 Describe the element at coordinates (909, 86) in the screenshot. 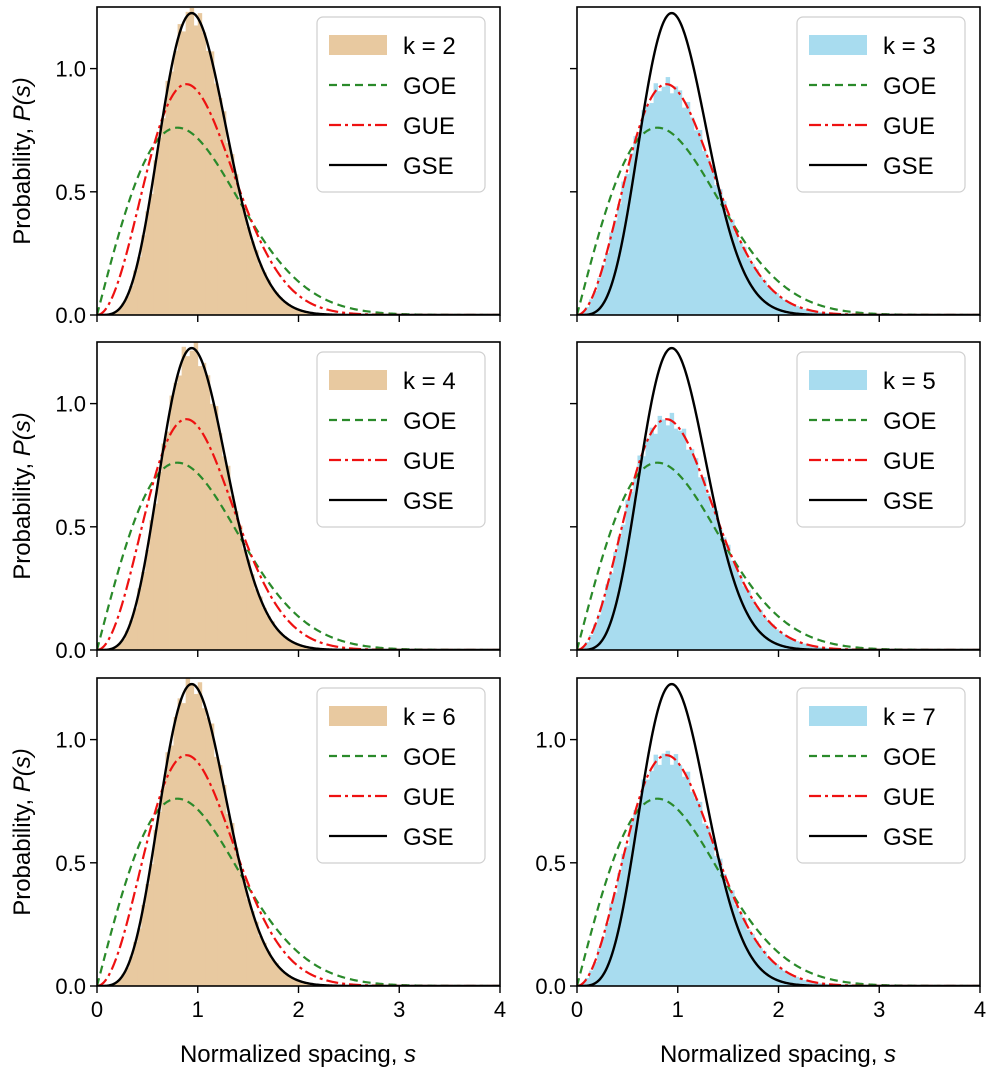

I see `legend-label: GOE` at that location.